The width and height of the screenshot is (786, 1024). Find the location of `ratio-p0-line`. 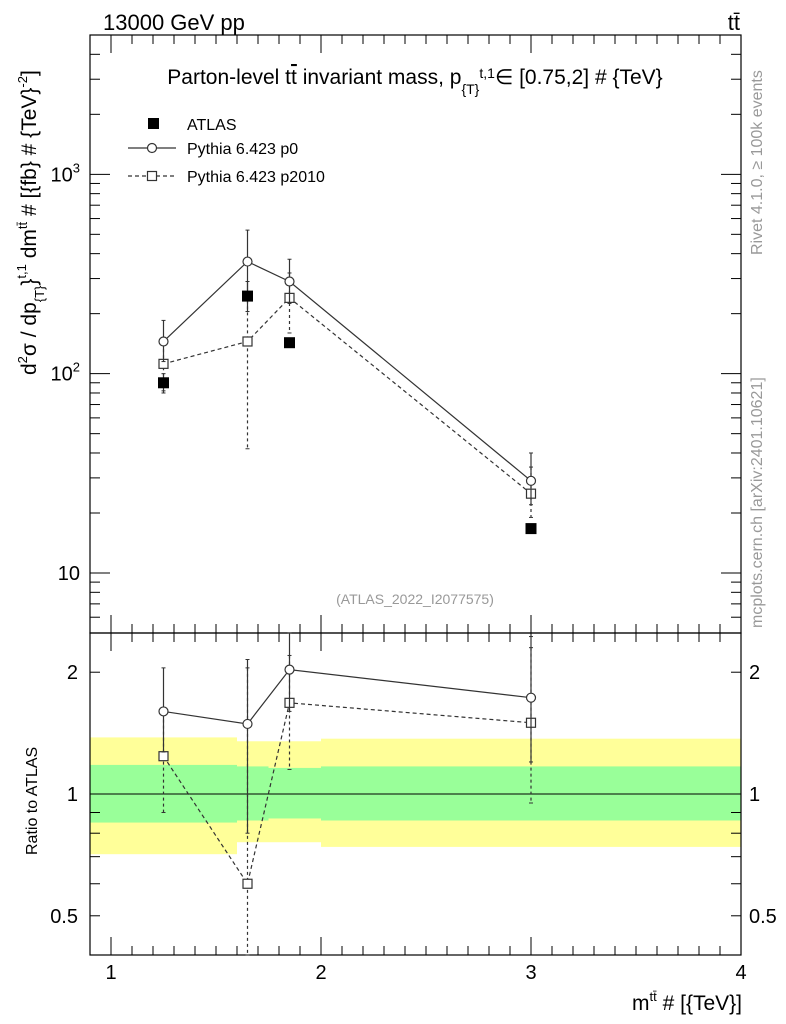

ratio-p0-line is located at coordinates (347, 696).